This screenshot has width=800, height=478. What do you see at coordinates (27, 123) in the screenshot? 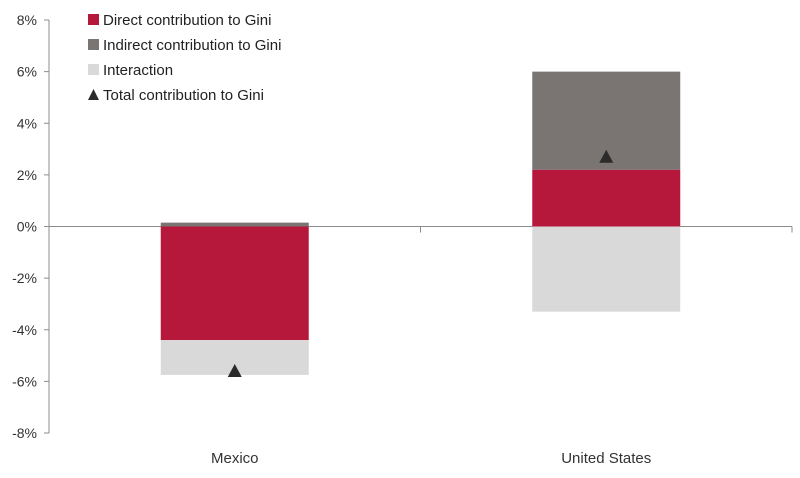
I see `y-tick-label: 4%` at bounding box center [27, 123].